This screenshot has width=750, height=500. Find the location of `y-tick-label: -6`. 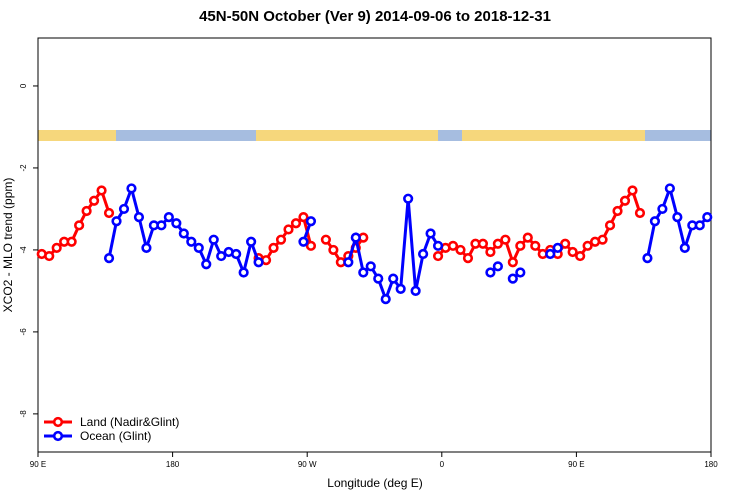

y-tick-label: -6 is located at coordinates (23, 332).